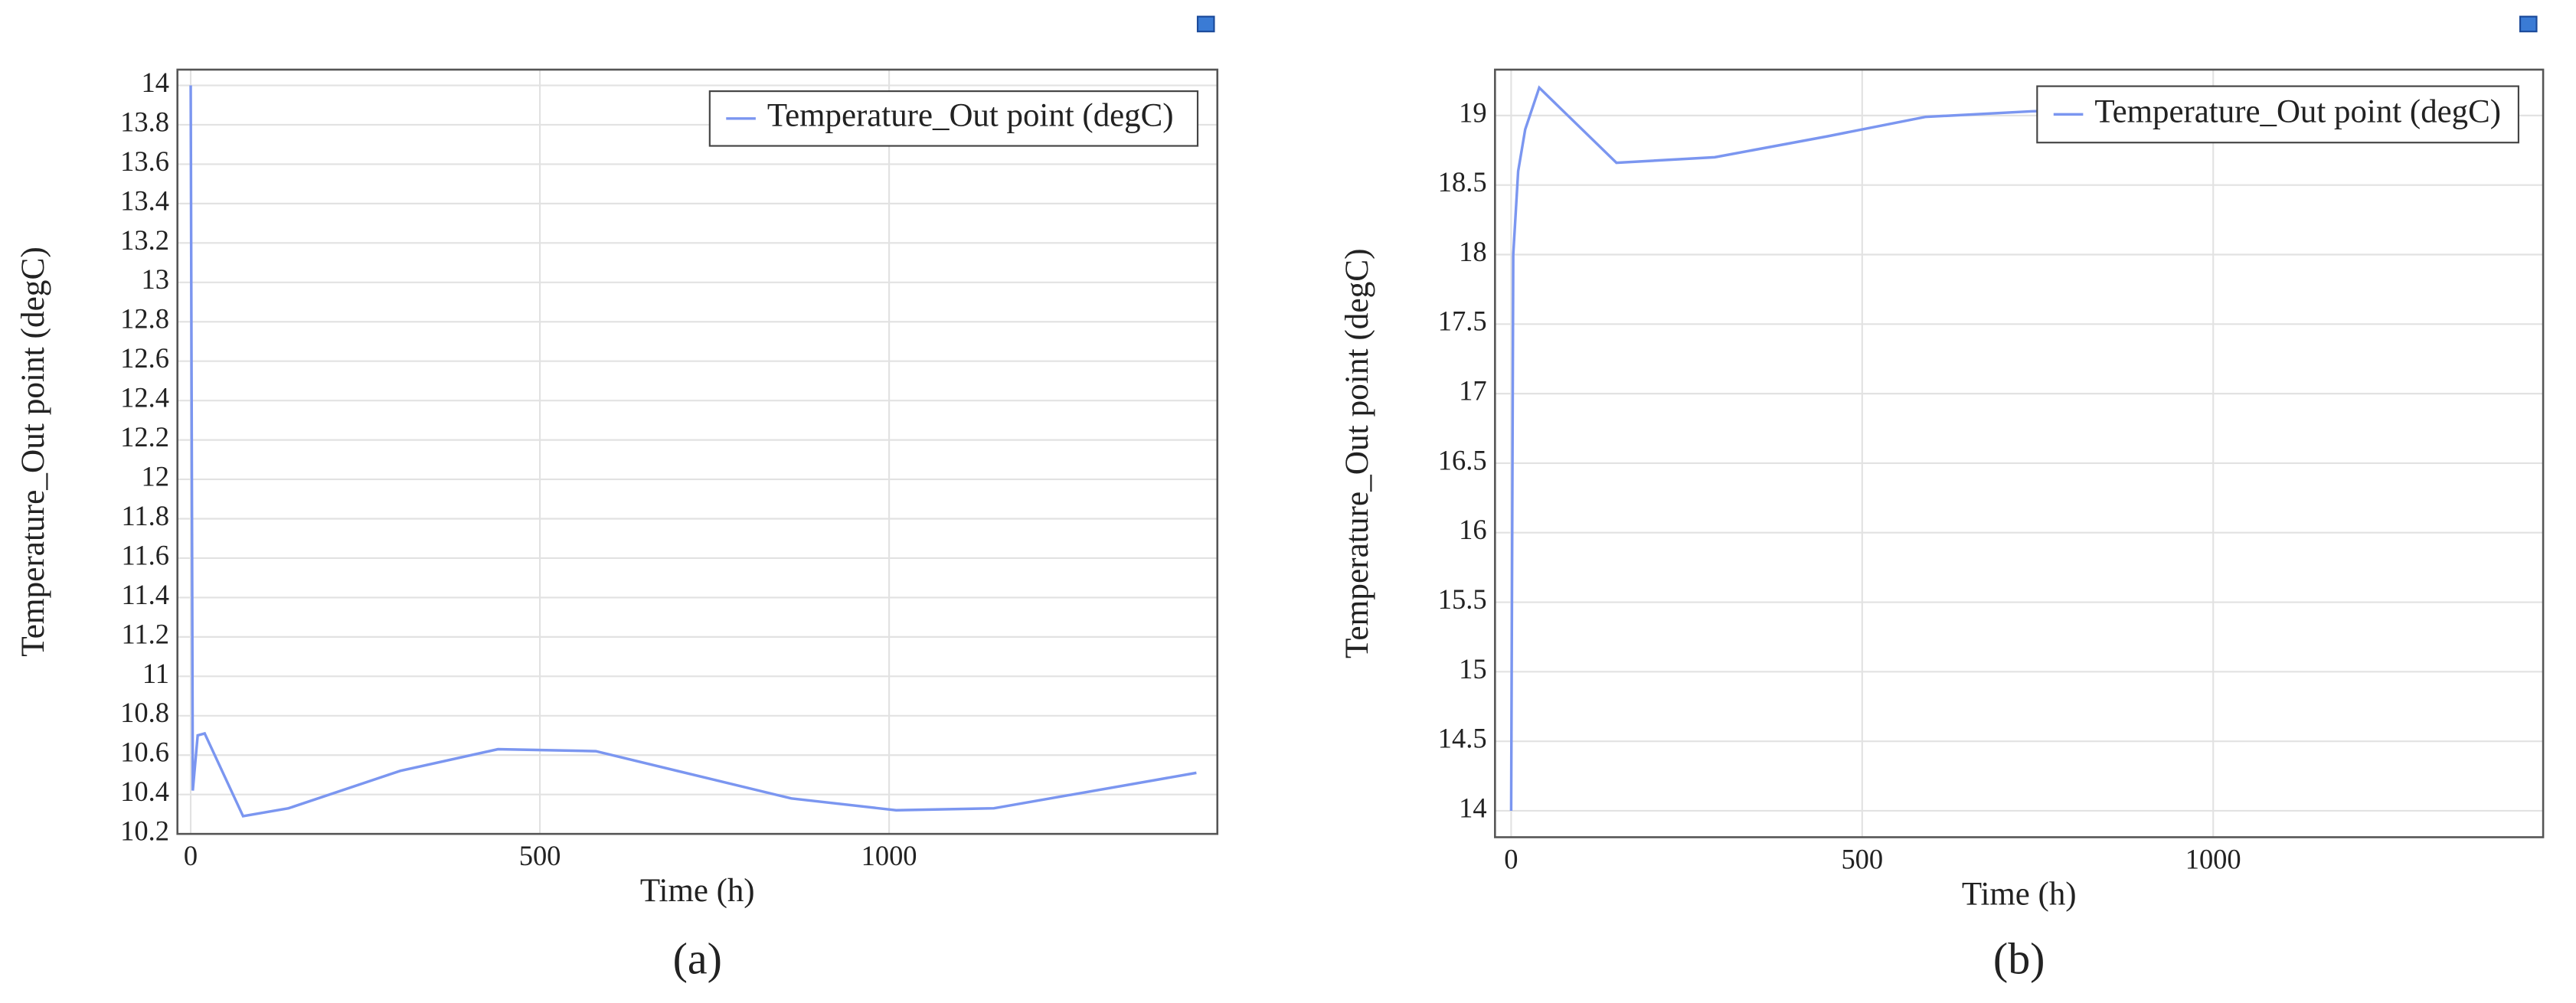  I want to click on y-tick-label: 14.5, so click(1462, 737).